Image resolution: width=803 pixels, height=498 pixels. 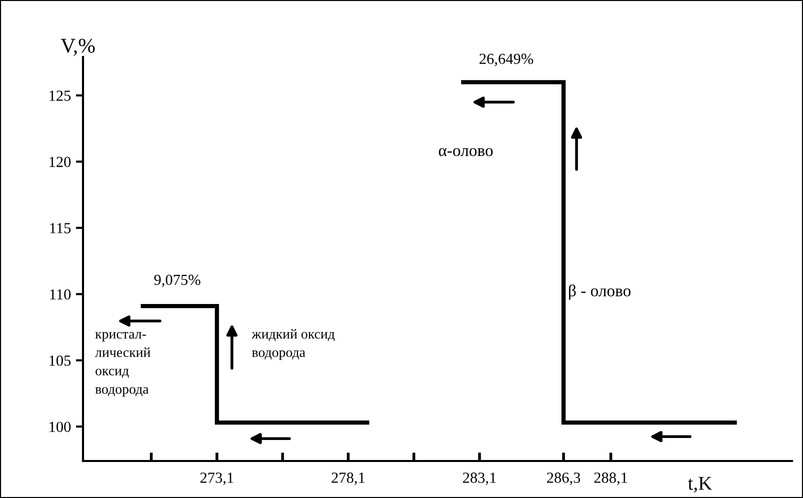 What do you see at coordinates (479, 479) in the screenshot?
I see `x-tick-label: 283,1` at bounding box center [479, 479].